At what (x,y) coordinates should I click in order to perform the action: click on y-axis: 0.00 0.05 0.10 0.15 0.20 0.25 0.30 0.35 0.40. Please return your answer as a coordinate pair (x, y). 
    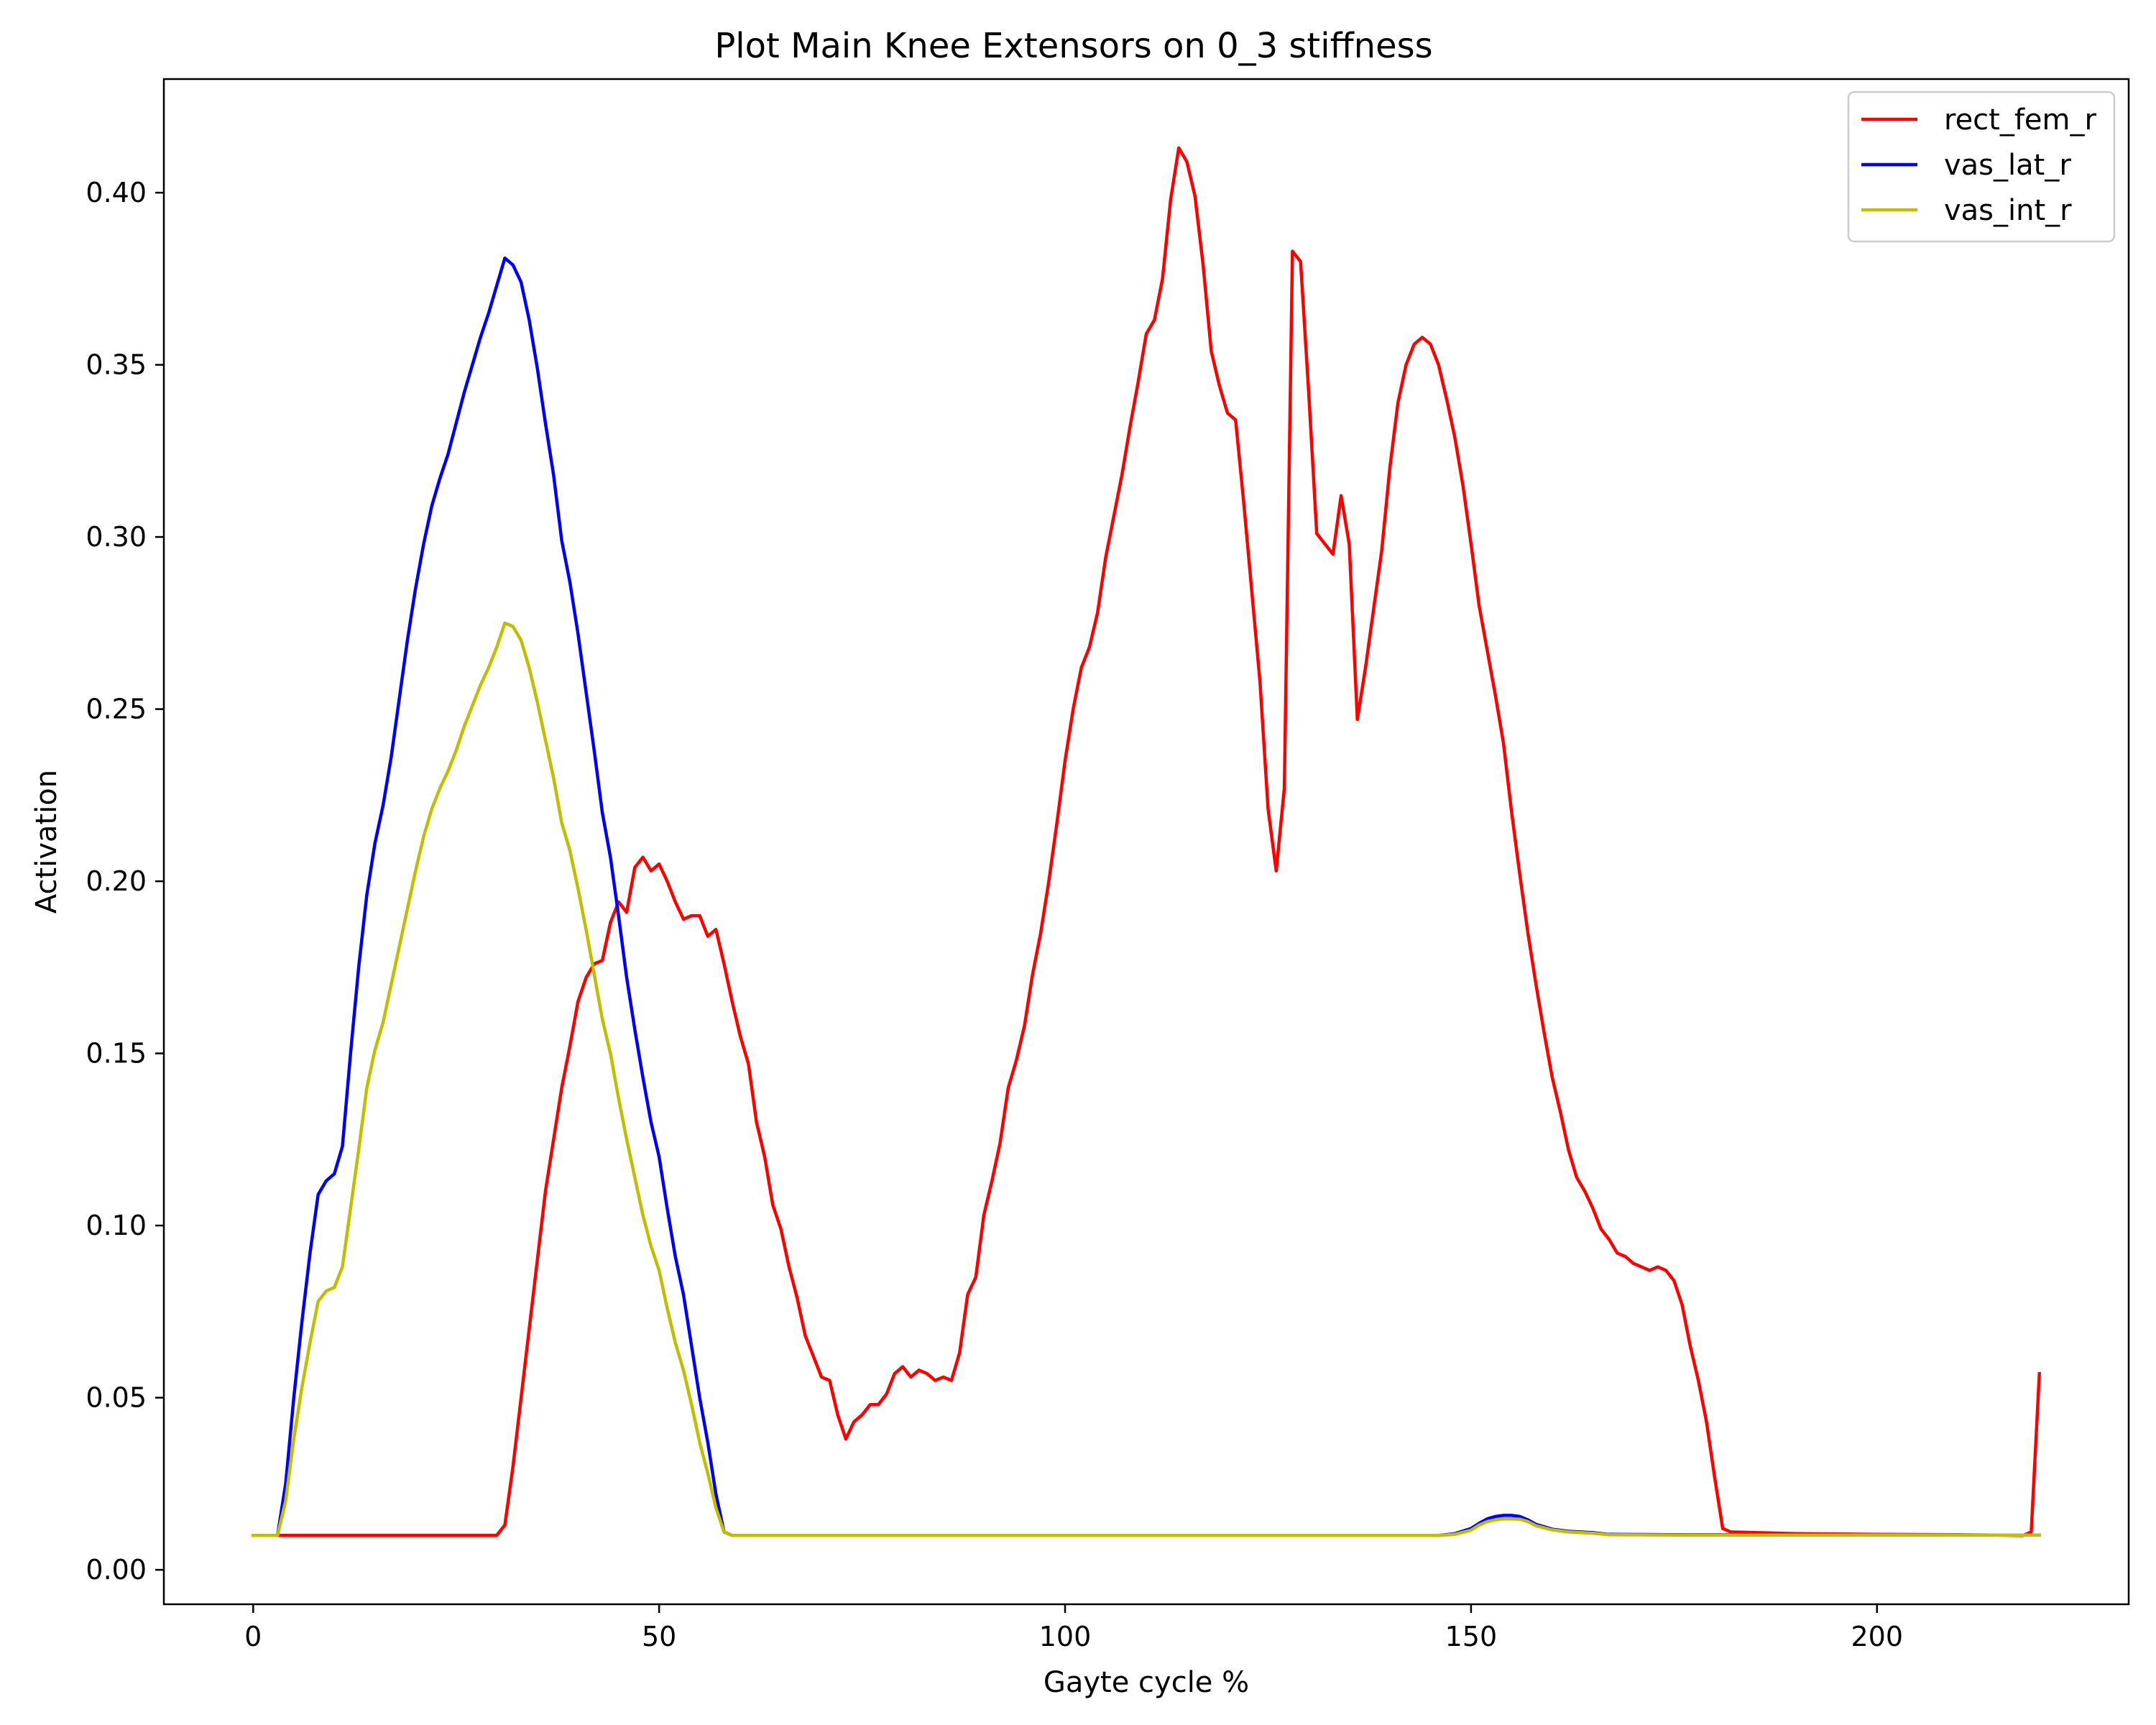
    Looking at the image, I should click on (125, 881).